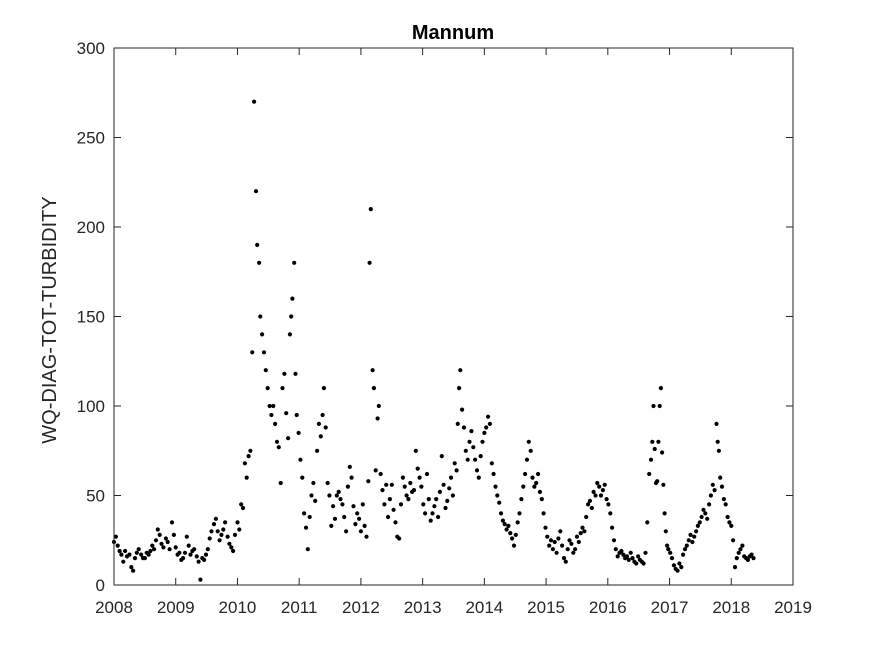  What do you see at coordinates (423, 607) in the screenshot?
I see `x-tick-label: 2013` at bounding box center [423, 607].